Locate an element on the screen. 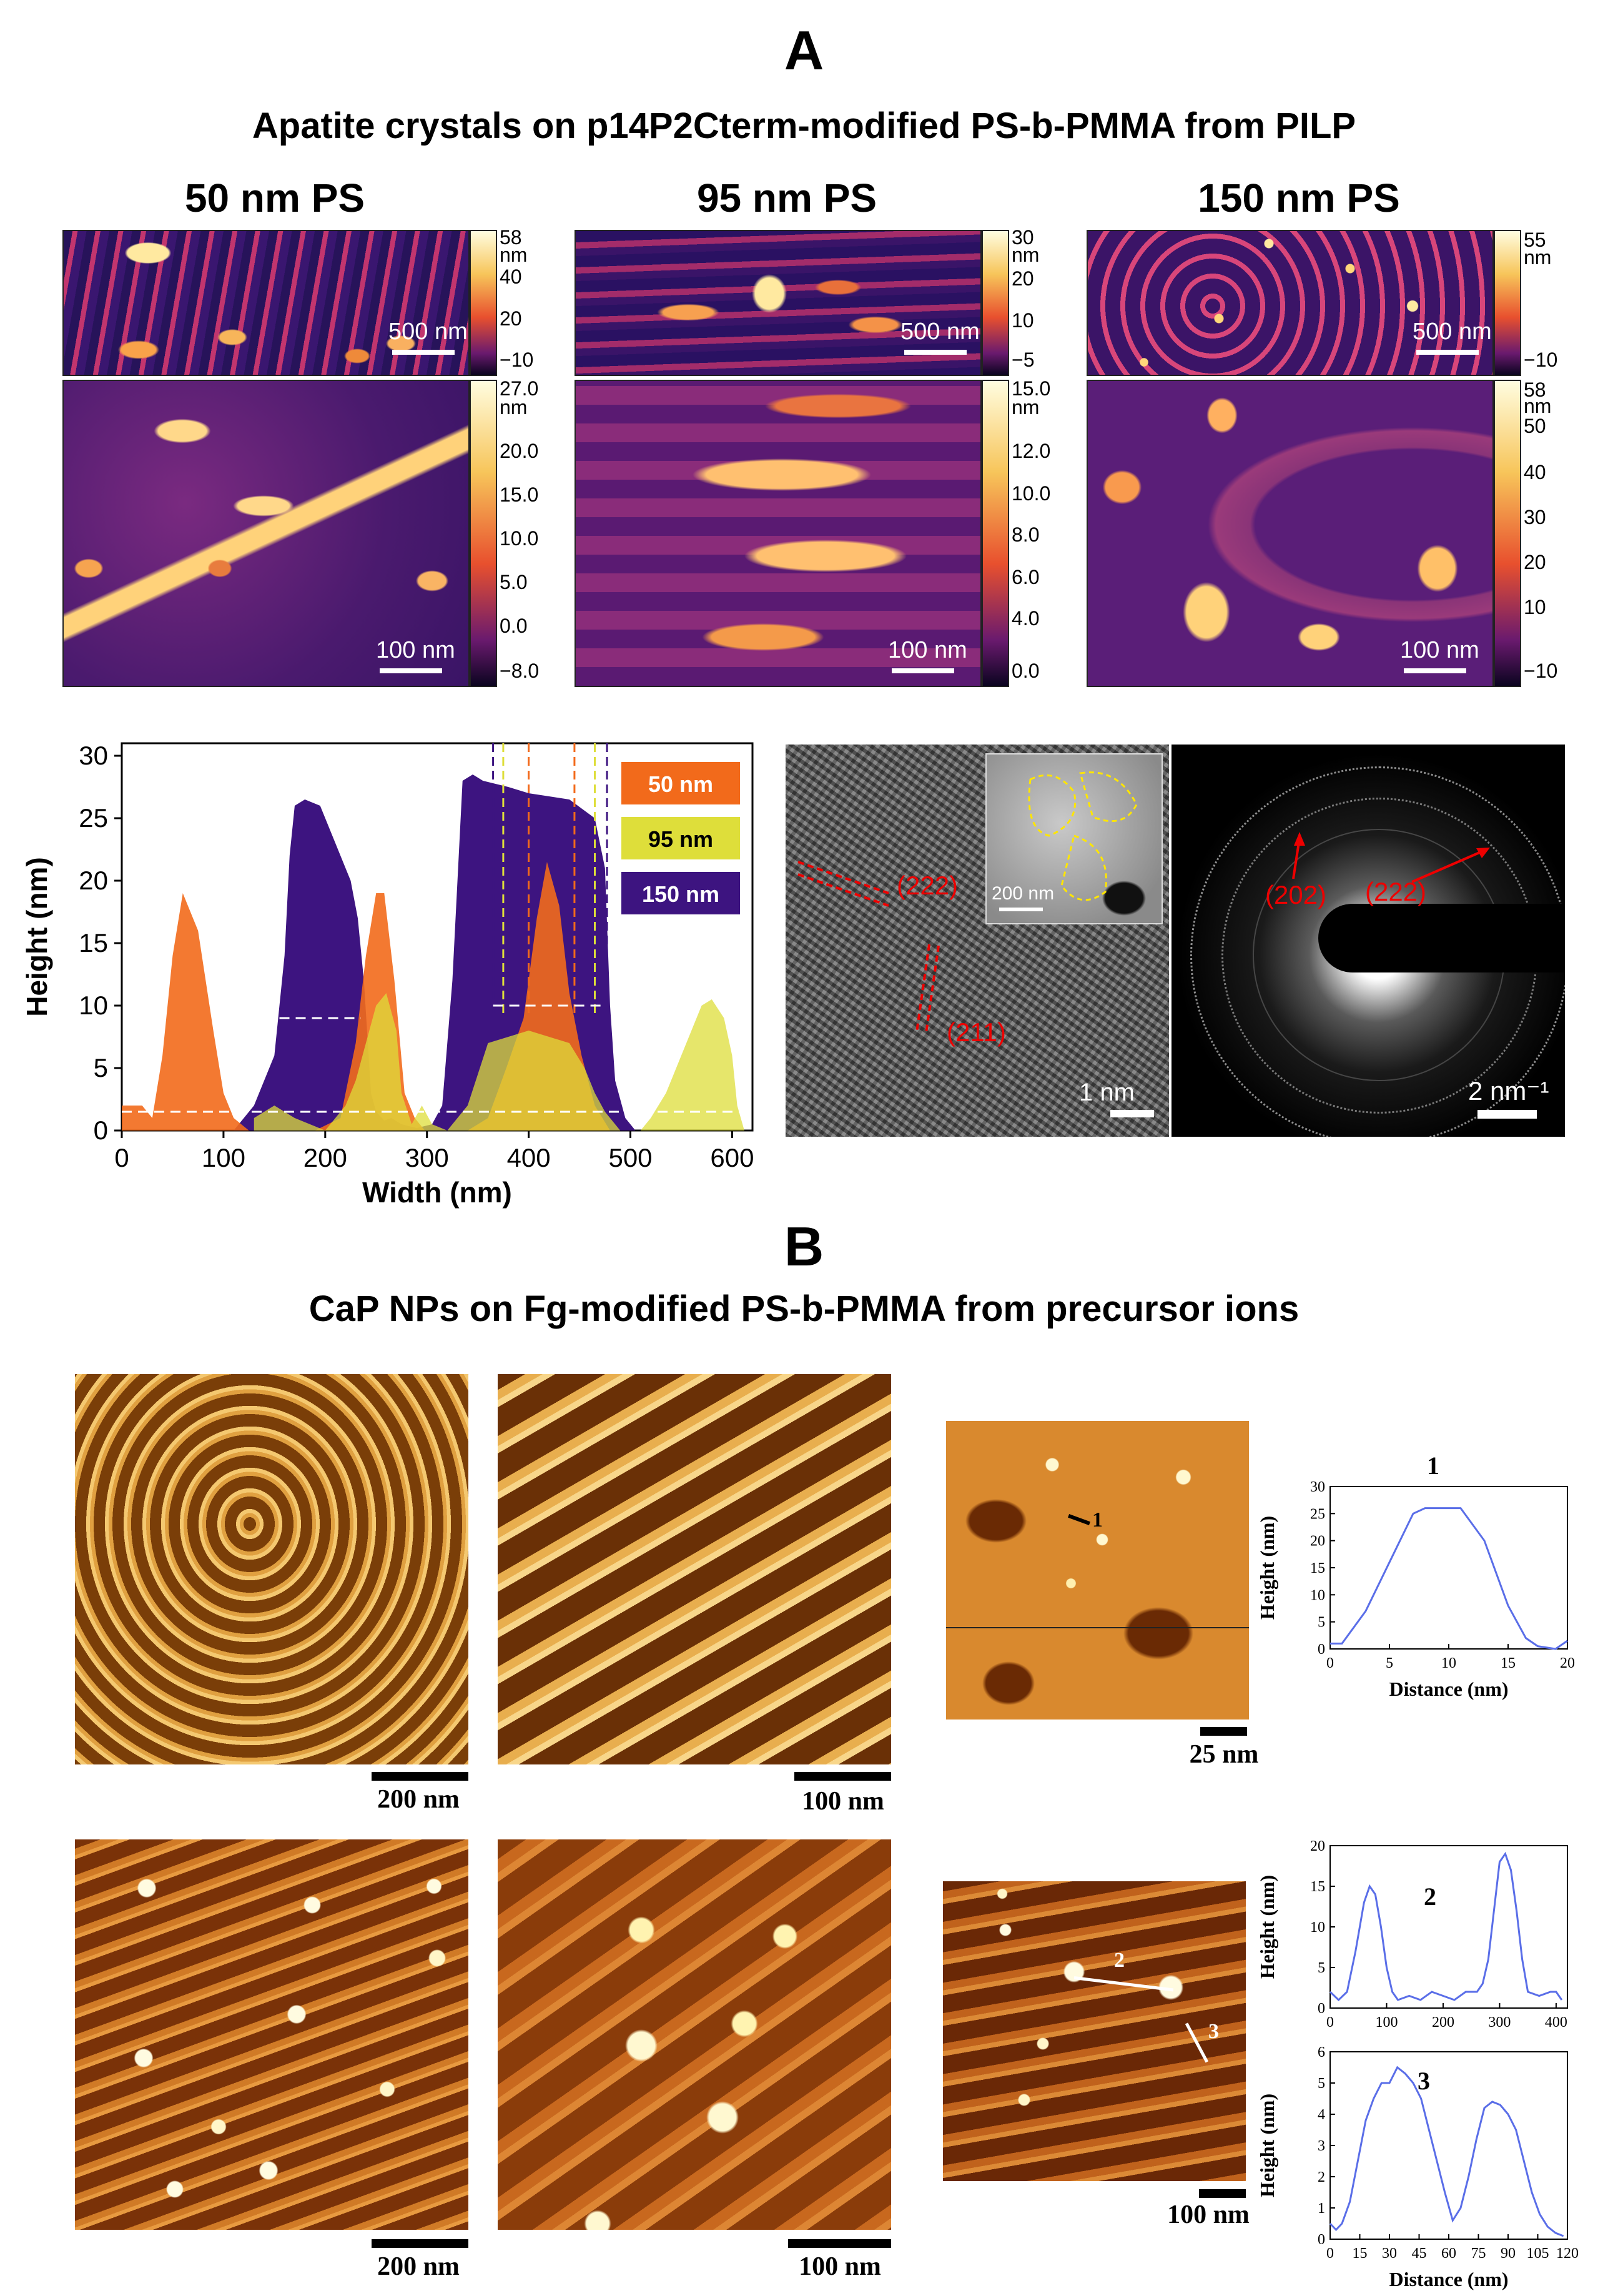 The image size is (1608, 2296). hrtem-label-222: (222) is located at coordinates (927, 885).